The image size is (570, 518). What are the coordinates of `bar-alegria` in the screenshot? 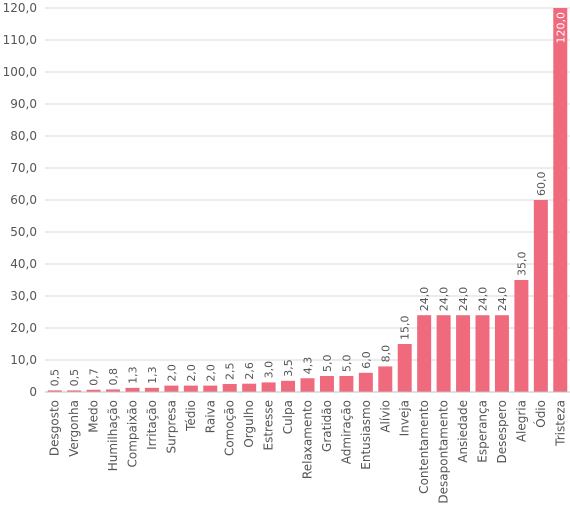 It's located at (521, 336).